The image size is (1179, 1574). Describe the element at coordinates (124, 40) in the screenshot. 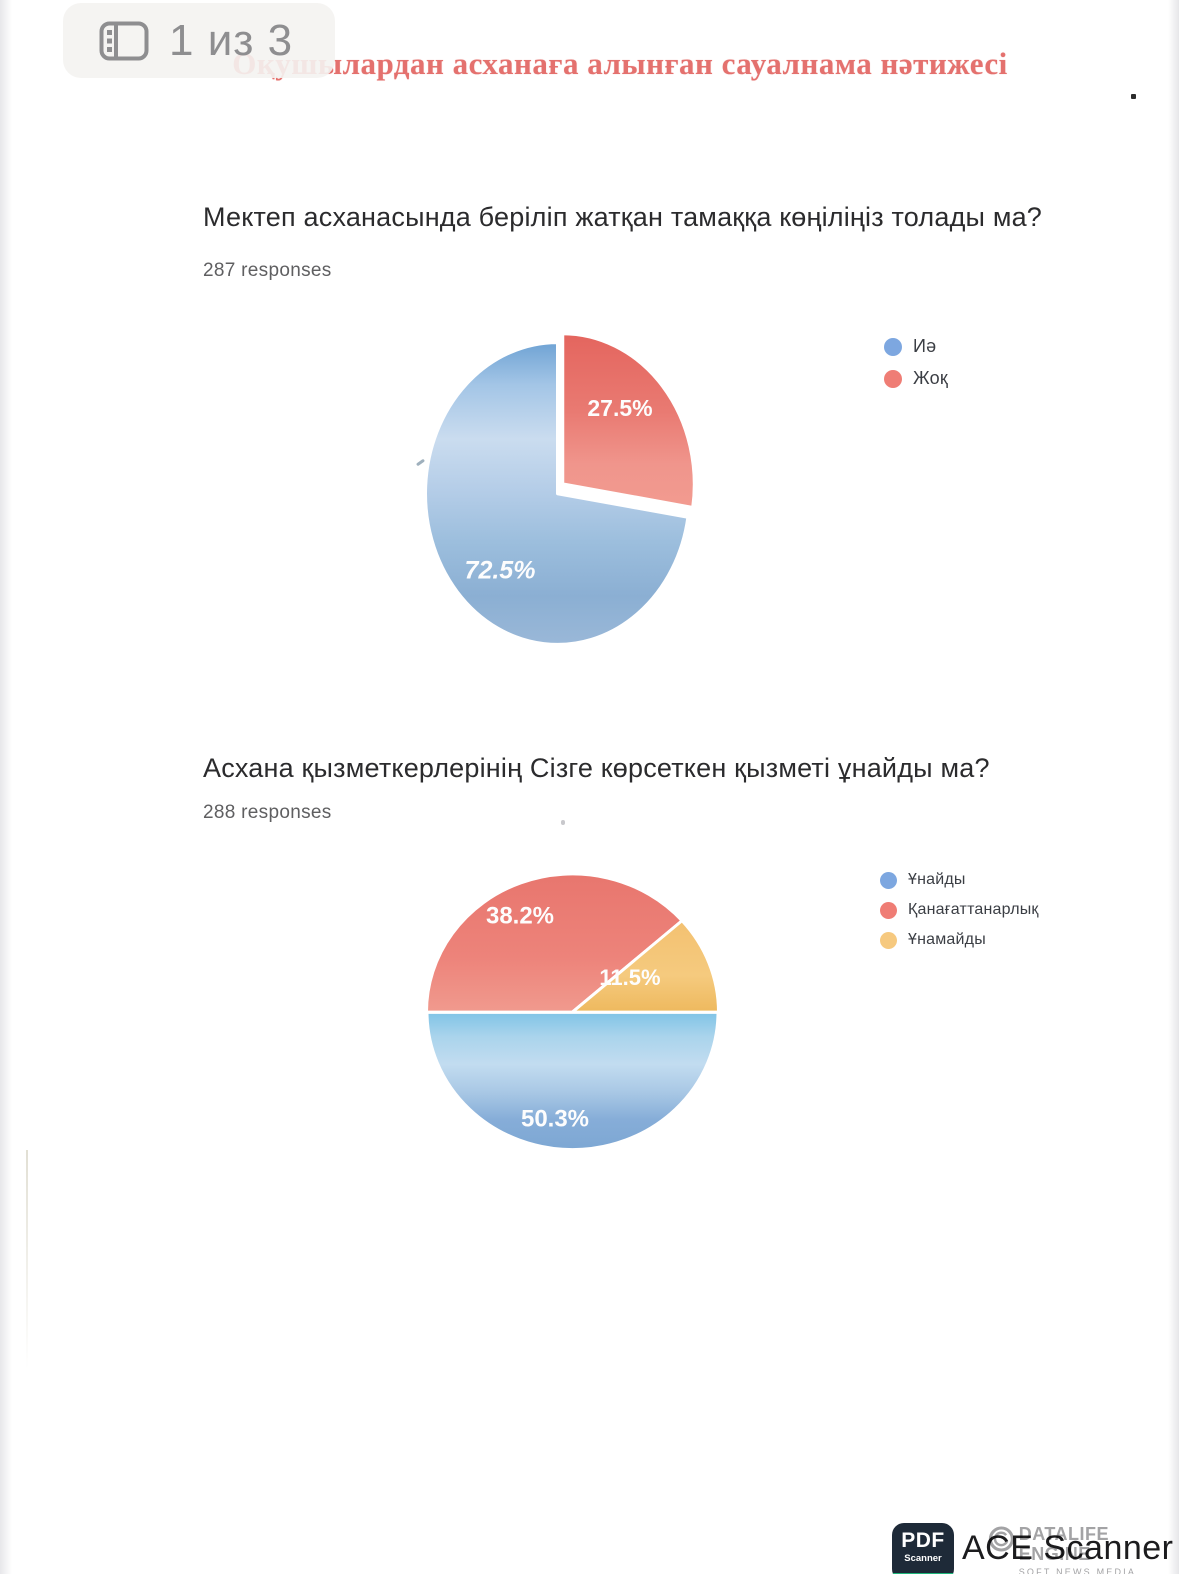

I see `pages-panel-icon` at that location.